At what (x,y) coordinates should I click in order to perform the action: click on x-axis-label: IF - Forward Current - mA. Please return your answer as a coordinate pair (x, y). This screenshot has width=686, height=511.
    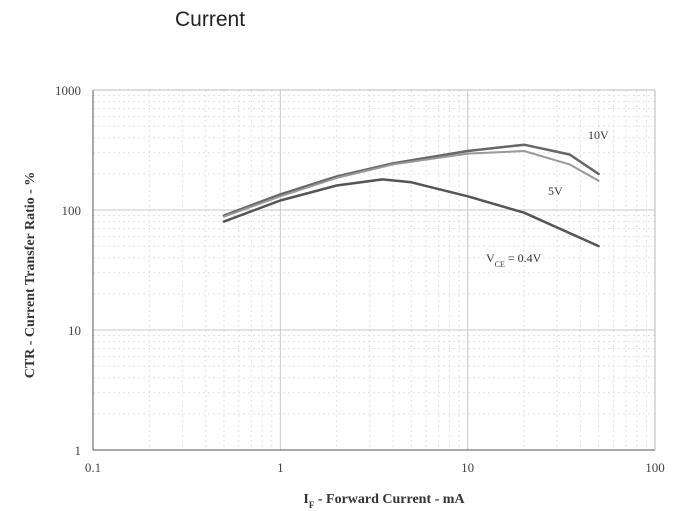
    Looking at the image, I should click on (384, 501).